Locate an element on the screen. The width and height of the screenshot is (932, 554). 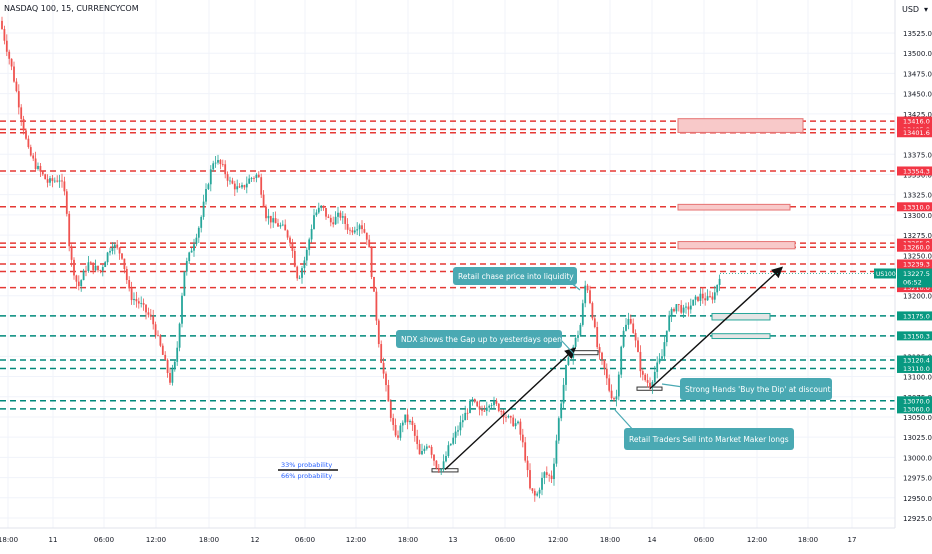
x-tick-label: 14 is located at coordinates (652, 540).